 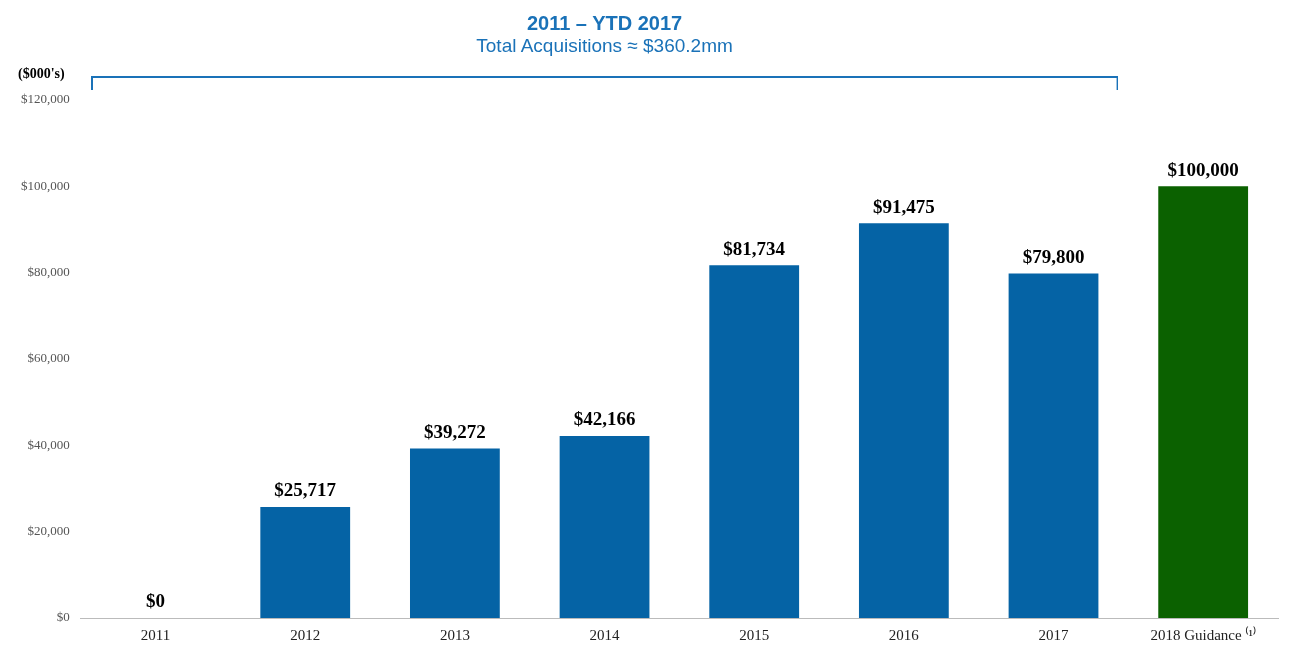 I want to click on x-tick-label: 2012, so click(x=305, y=634).